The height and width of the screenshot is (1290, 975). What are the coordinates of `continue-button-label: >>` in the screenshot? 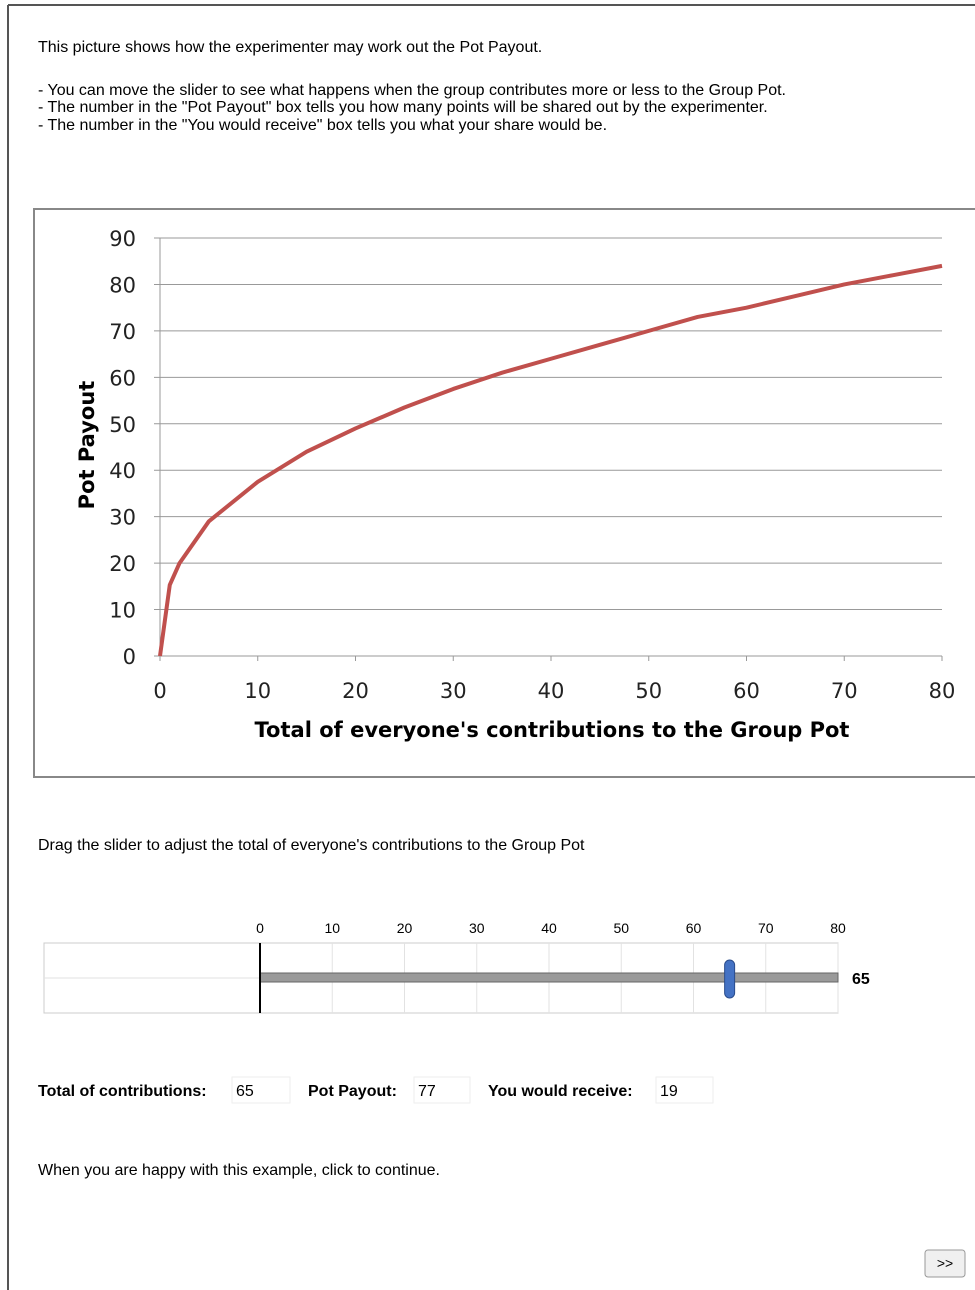 It's located at (945, 1263).